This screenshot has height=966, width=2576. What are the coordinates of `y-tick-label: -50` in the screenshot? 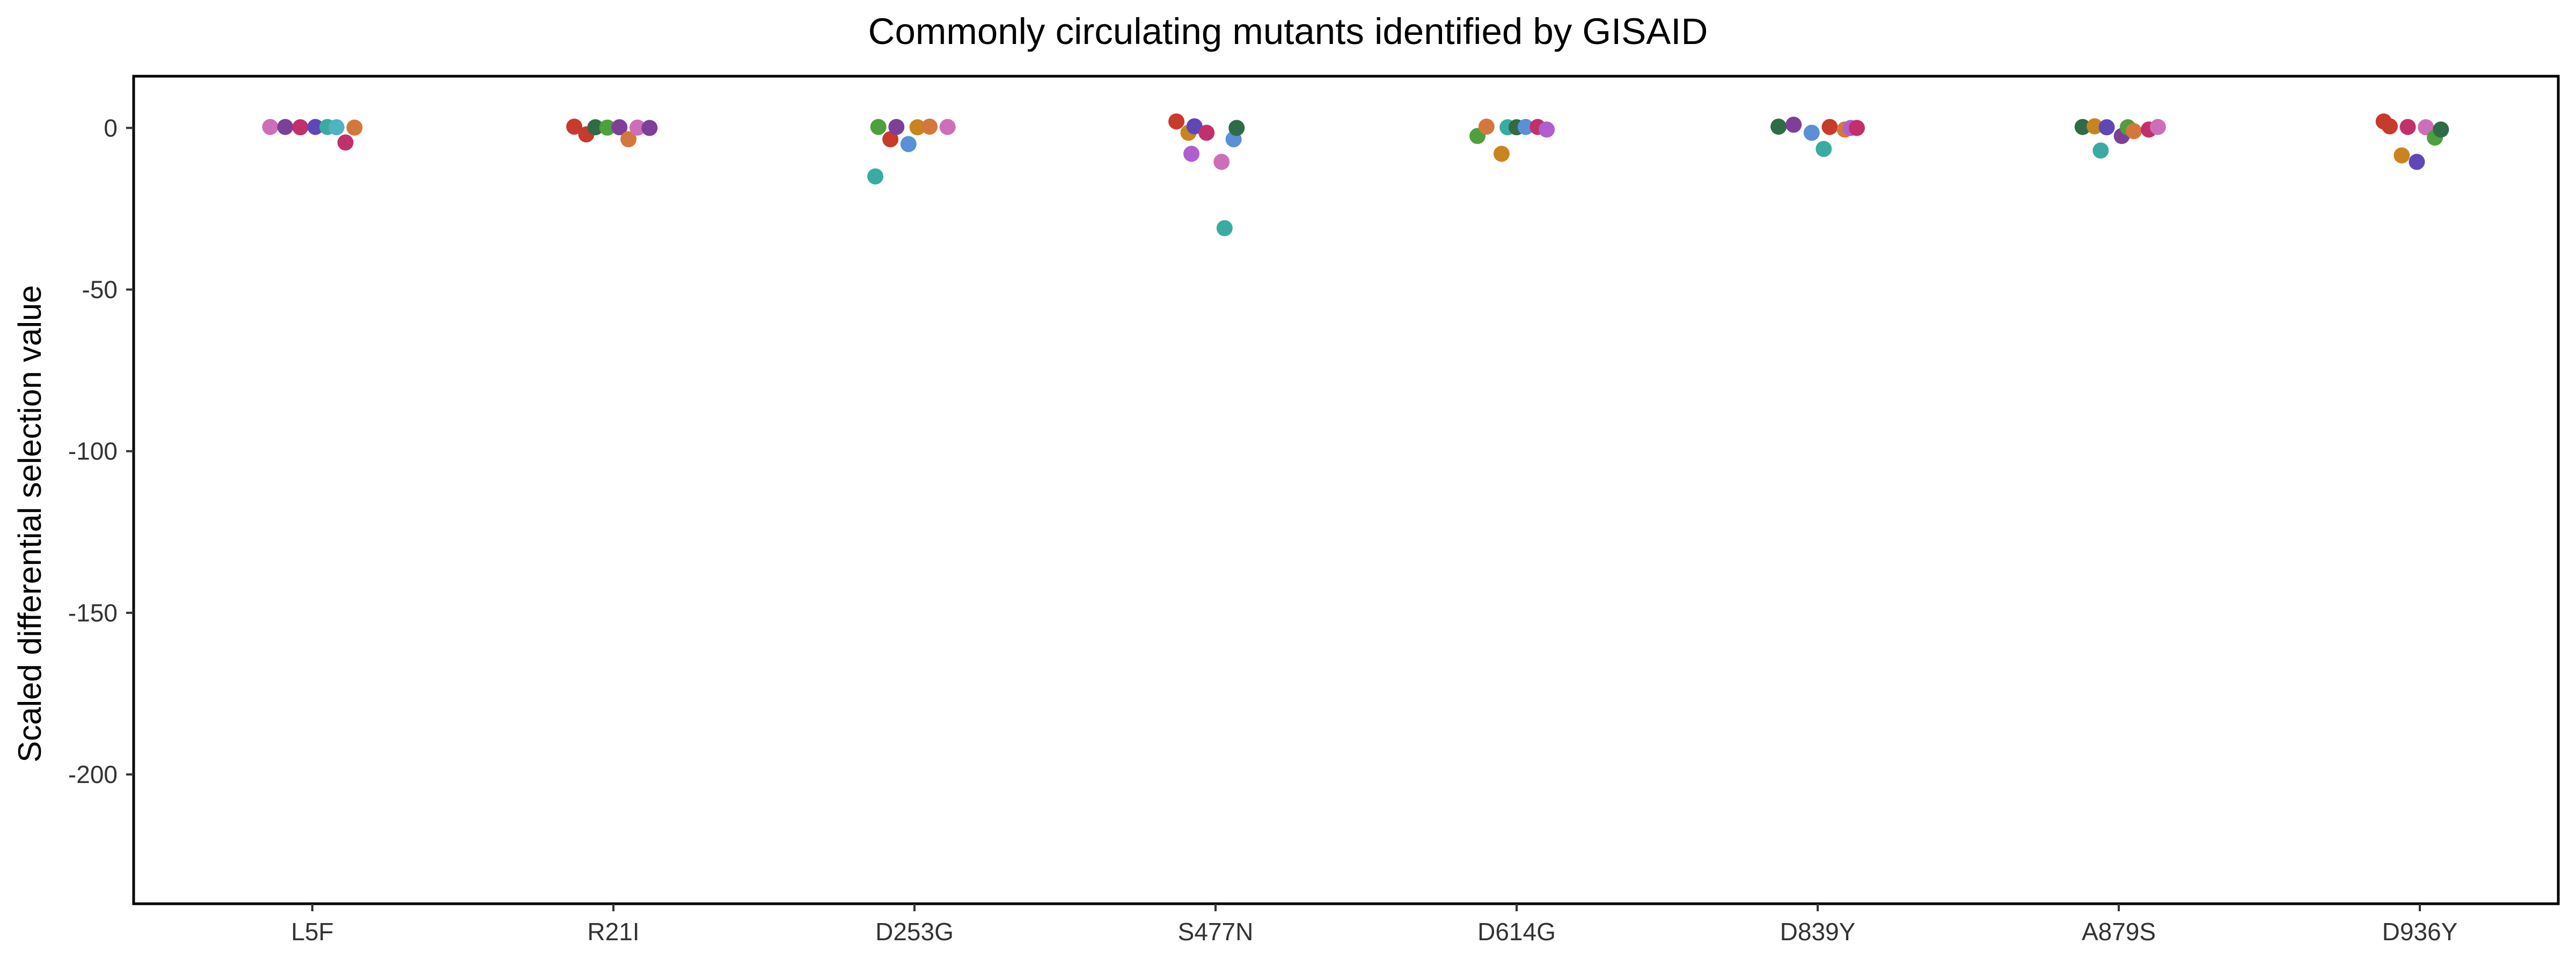 It's located at (100, 290).